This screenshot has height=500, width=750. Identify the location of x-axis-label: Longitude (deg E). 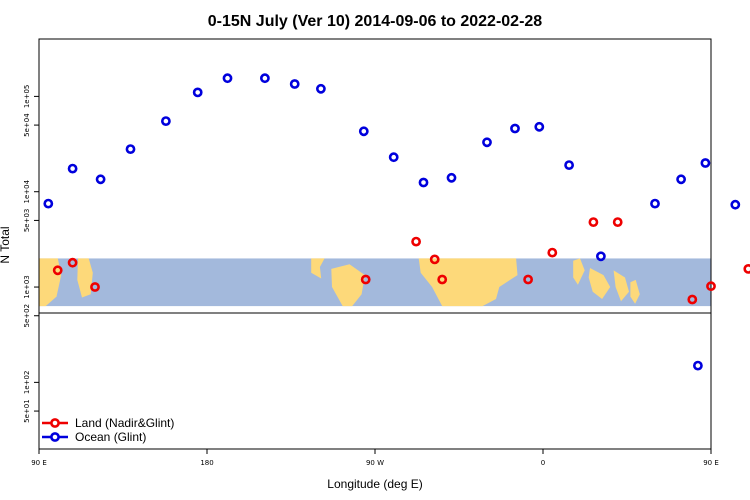
(374, 484).